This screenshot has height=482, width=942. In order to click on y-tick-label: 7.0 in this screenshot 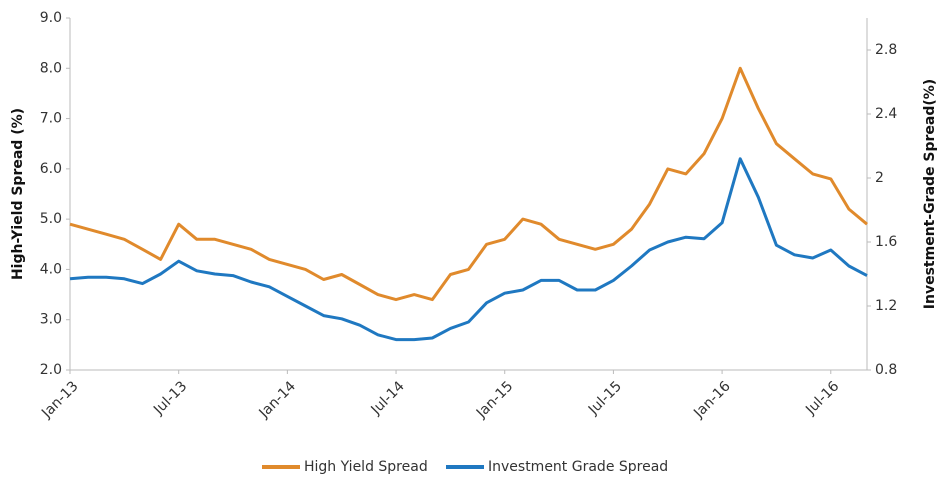, I will do `click(51, 119)`.